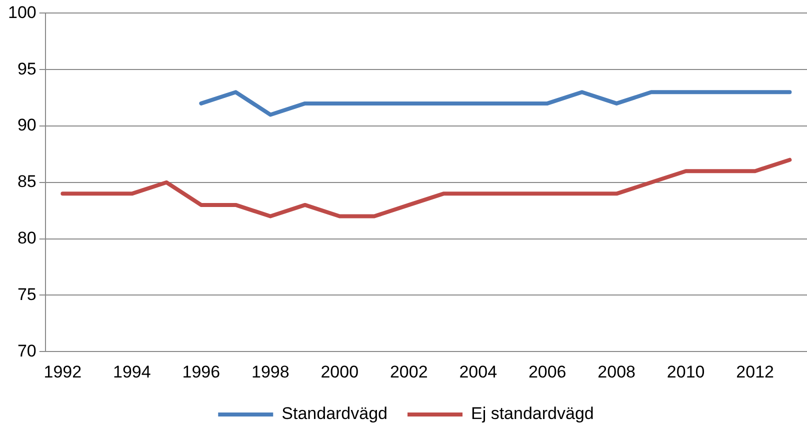 This screenshot has height=433, width=807. I want to click on x-tick-label: 1998, so click(270, 372).